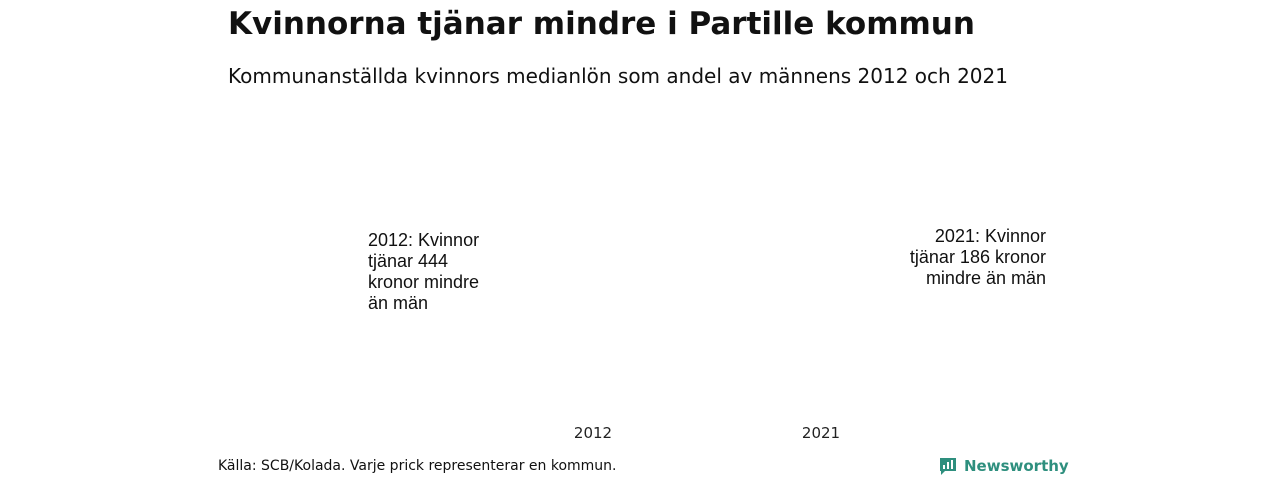 The image size is (1280, 480). I want to click on brand: Newsworthy, so click(1003, 466).